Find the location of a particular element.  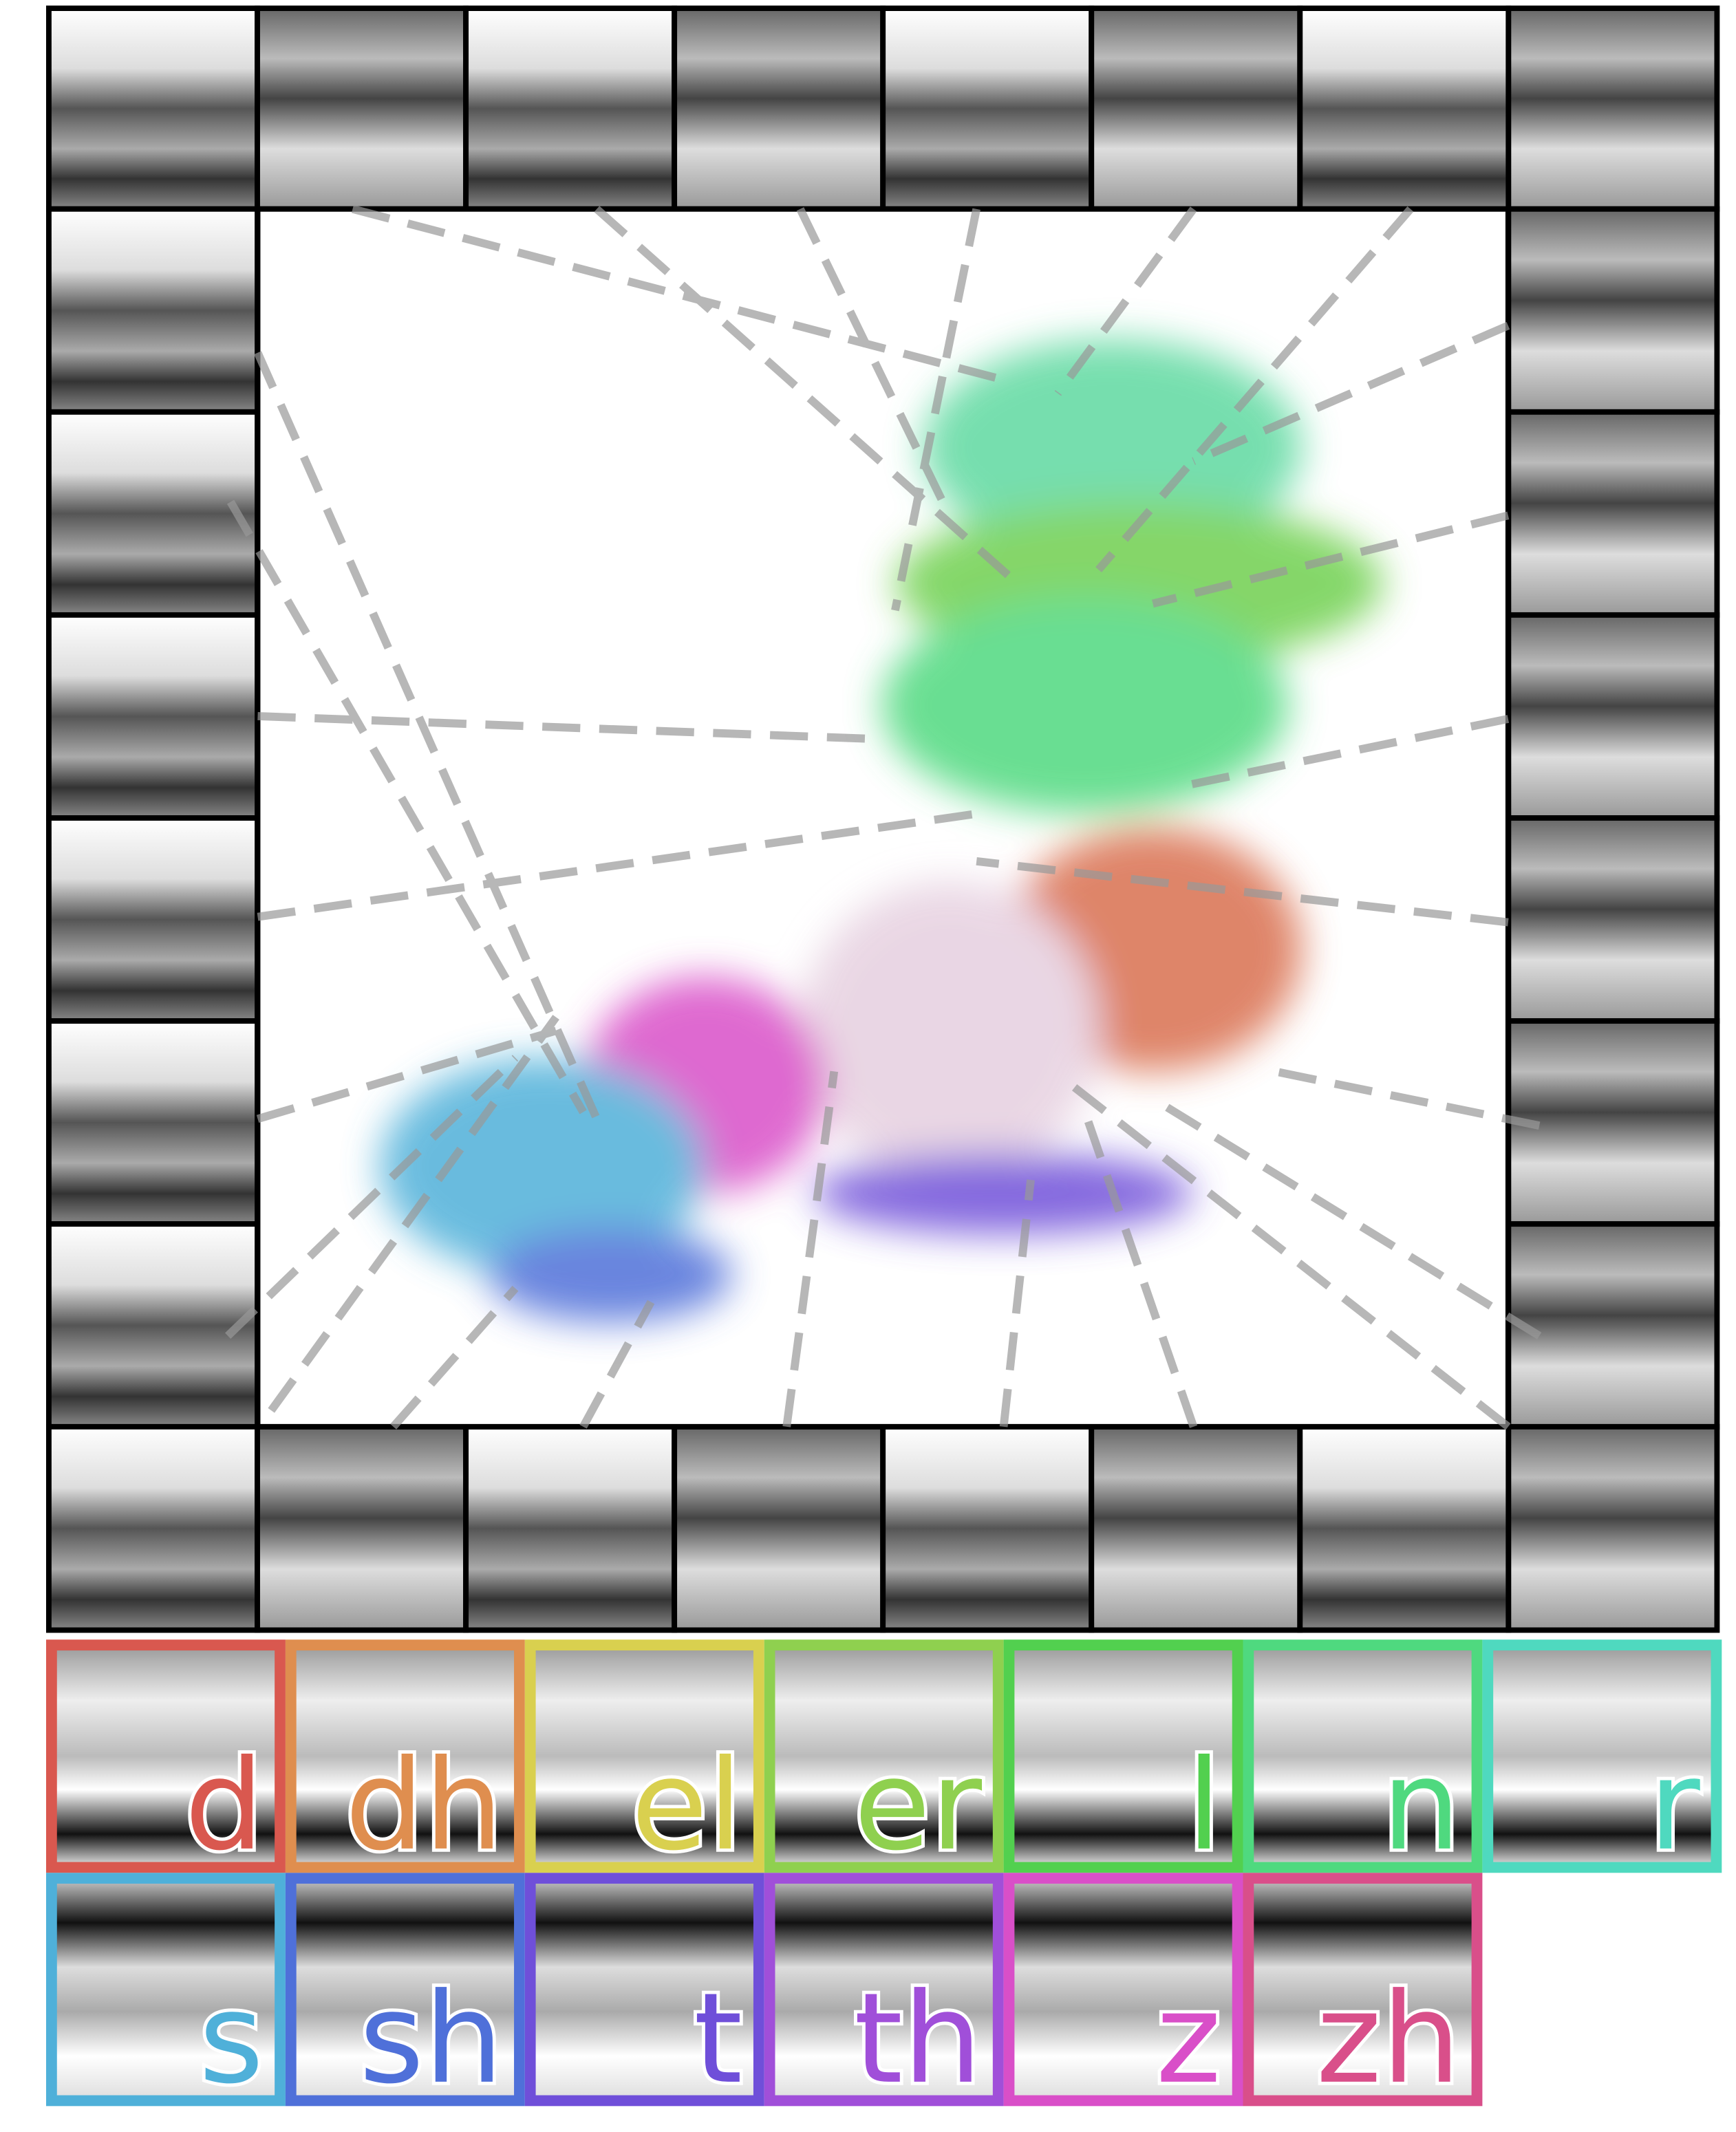

legend-label: s is located at coordinates (231, 2039).